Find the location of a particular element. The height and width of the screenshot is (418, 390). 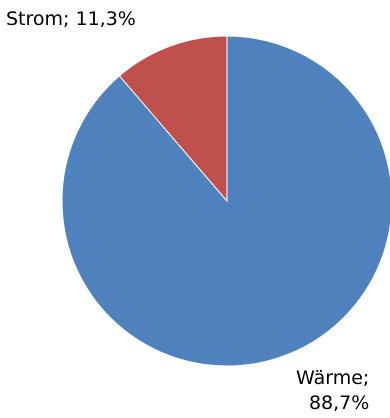

slice-label-waerme: Wärme; 88,7% is located at coordinates (332, 391).